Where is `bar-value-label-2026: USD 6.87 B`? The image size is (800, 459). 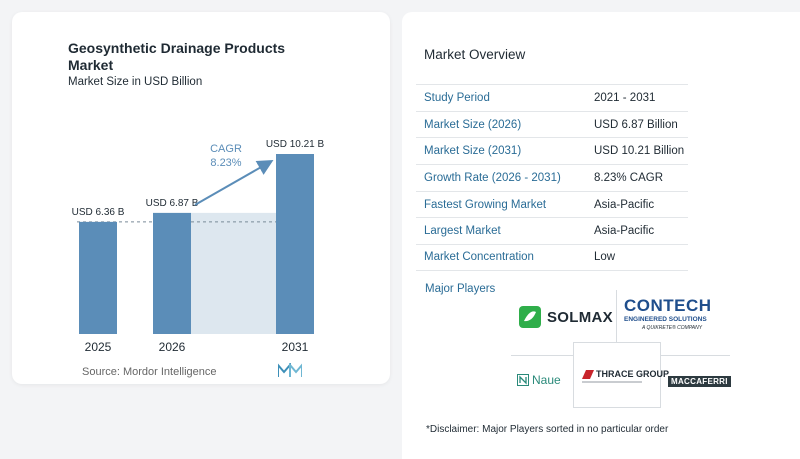 bar-value-label-2026: USD 6.87 B is located at coordinates (172, 203).